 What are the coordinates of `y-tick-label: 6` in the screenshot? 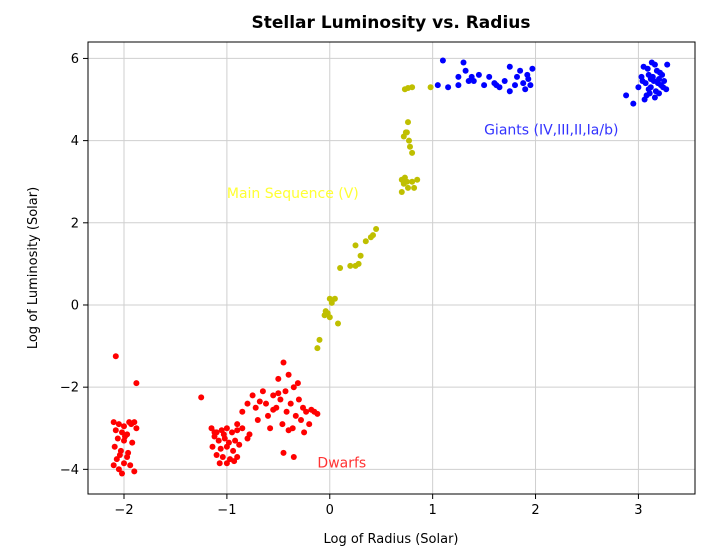 It's located at (75, 59).